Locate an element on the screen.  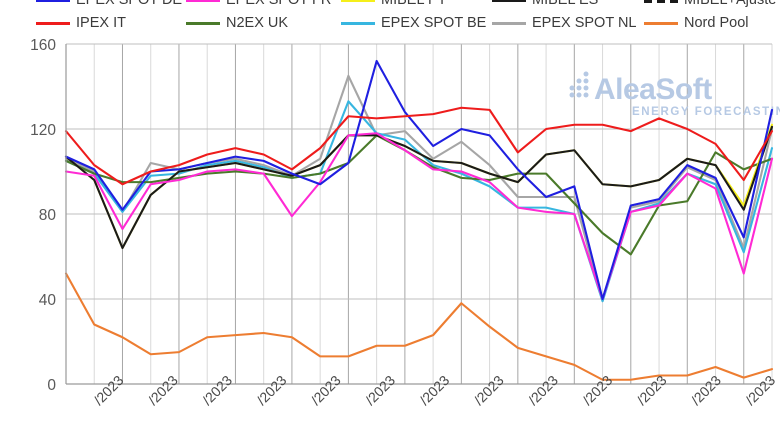
legend-item-n2ex-uk: N2EX UK is located at coordinates (237, 23).